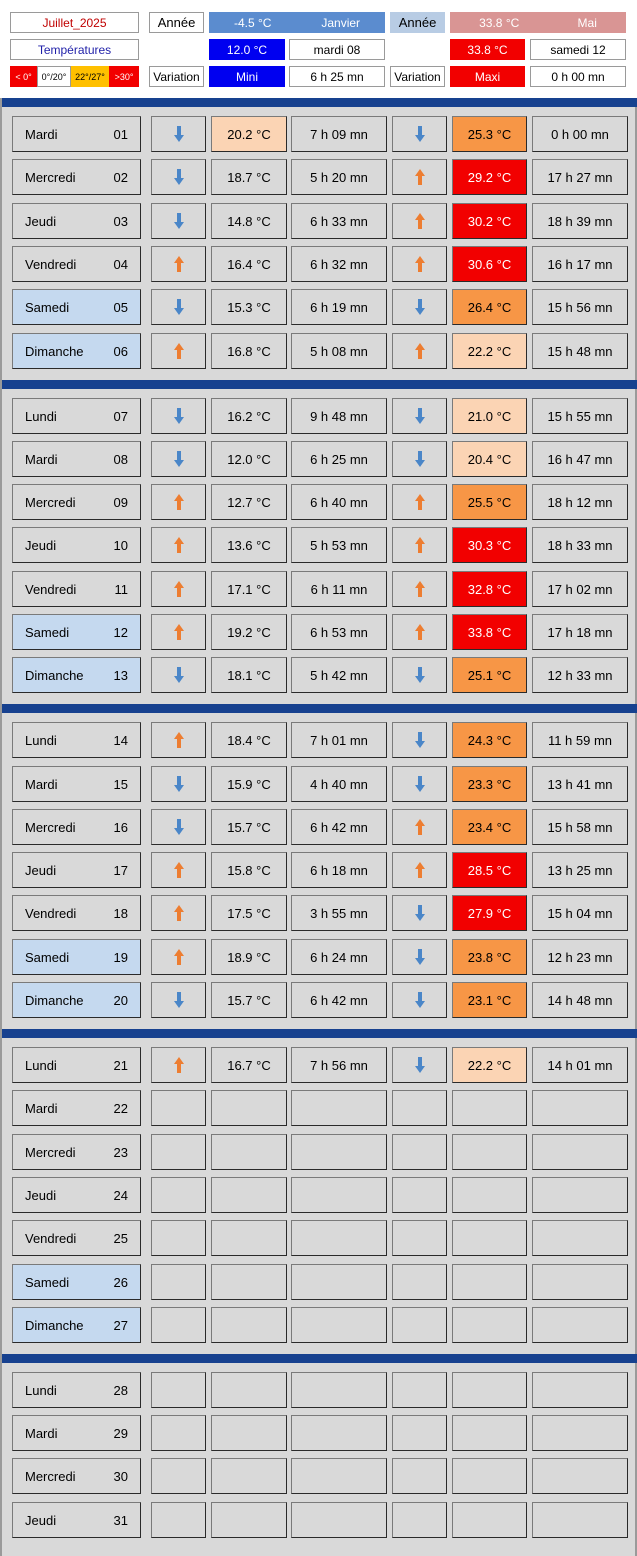 This screenshot has width=637, height=1556. Describe the element at coordinates (120, 1065) in the screenshot. I see `day-number: 21` at that location.